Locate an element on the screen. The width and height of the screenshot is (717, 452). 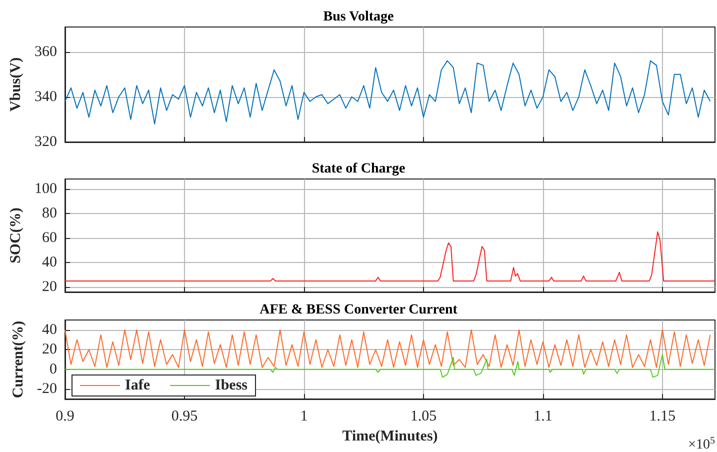
chart-title: State of Charge is located at coordinates (359, 169).